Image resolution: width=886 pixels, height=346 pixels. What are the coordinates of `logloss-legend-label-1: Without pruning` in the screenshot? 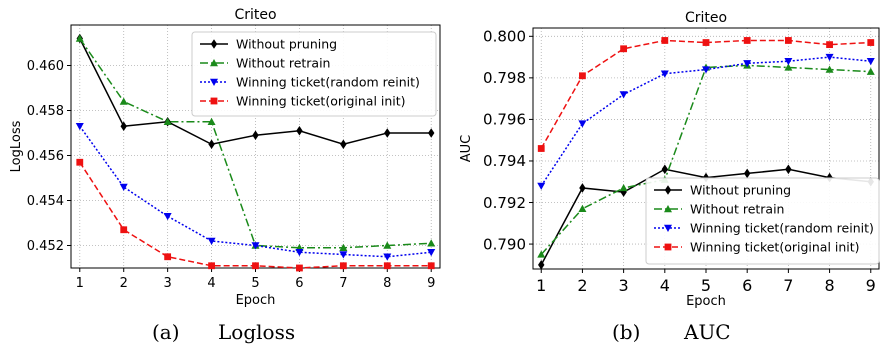 It's located at (286, 44).